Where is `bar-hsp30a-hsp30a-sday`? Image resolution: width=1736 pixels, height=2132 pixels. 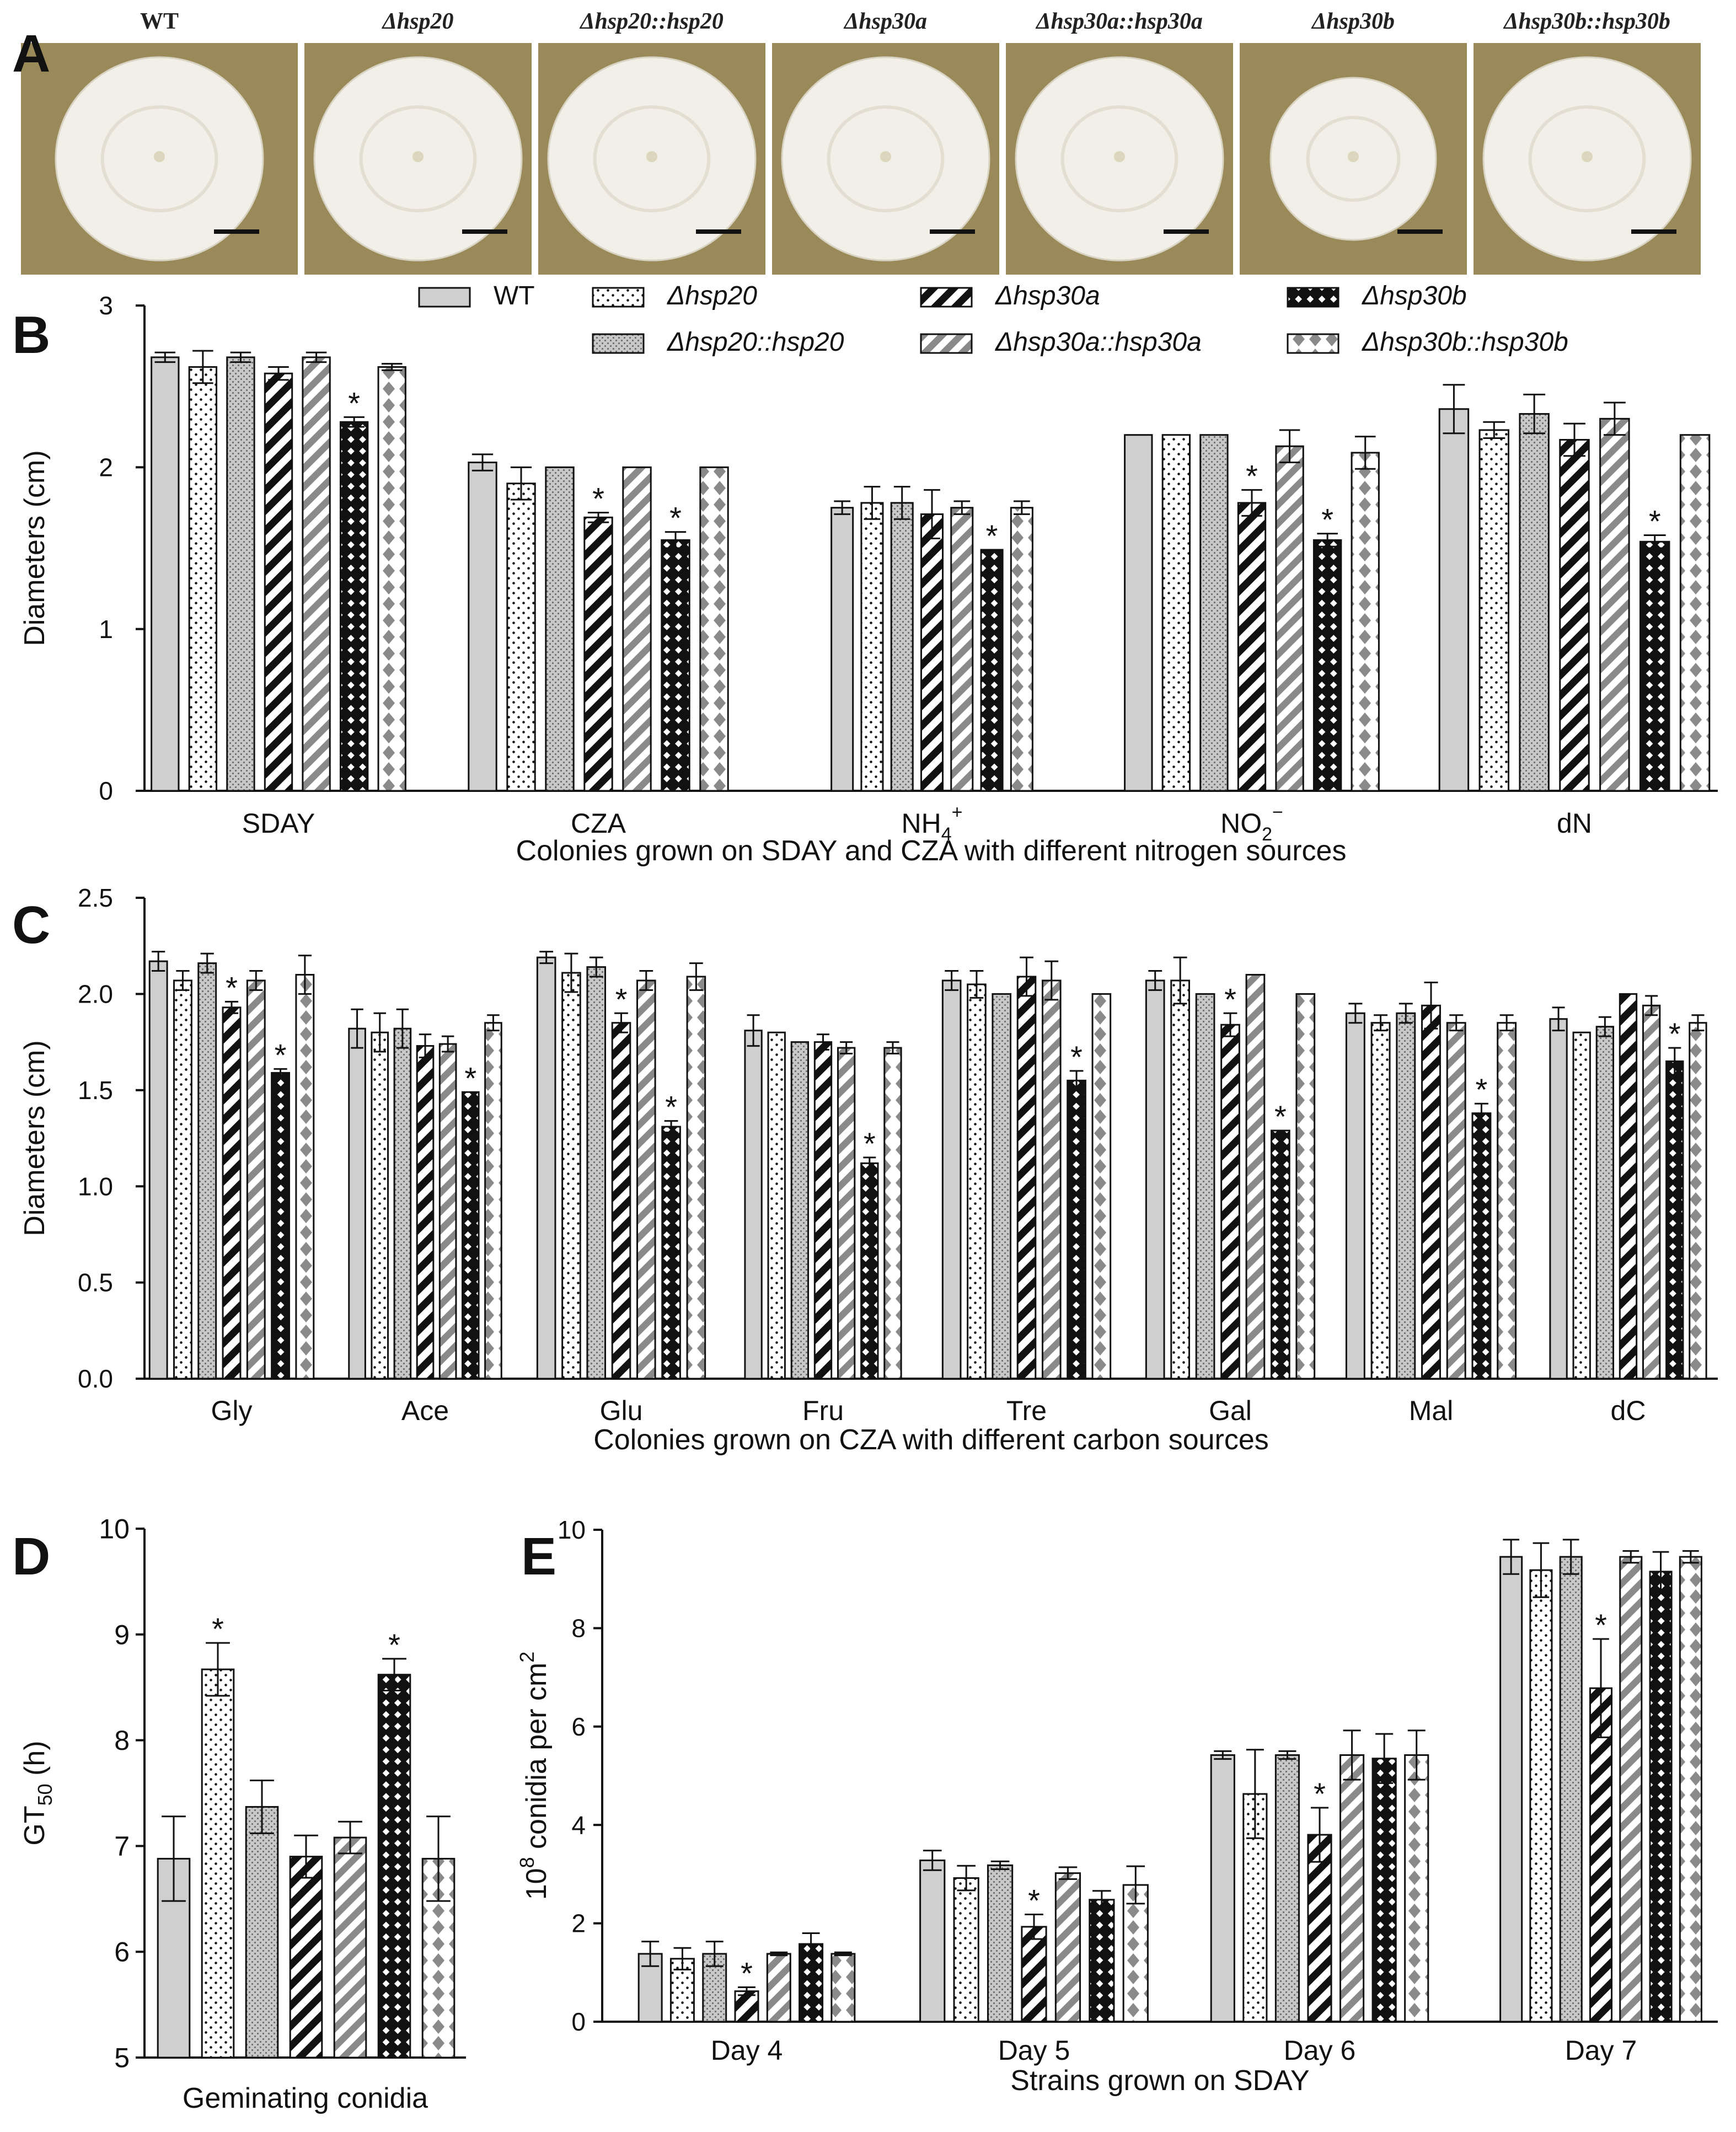
bar-hsp30a-hsp30a-sday is located at coordinates (316, 574).